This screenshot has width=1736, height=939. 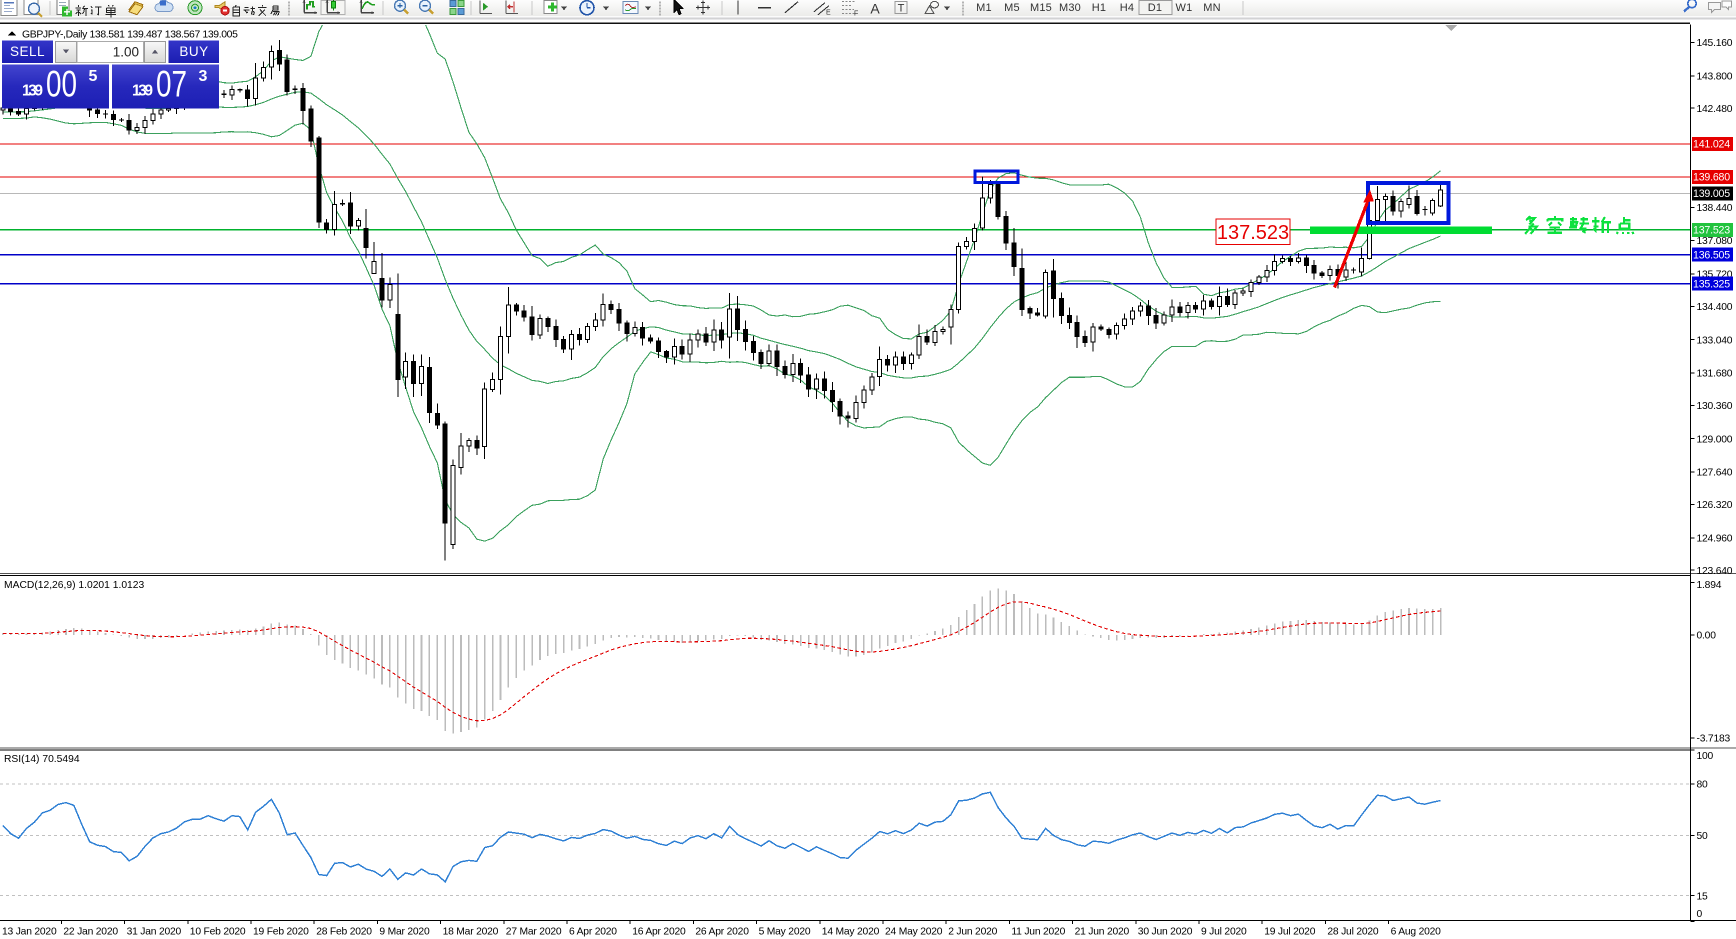 I want to click on svg-text: 0.00, so click(x=1707, y=636).